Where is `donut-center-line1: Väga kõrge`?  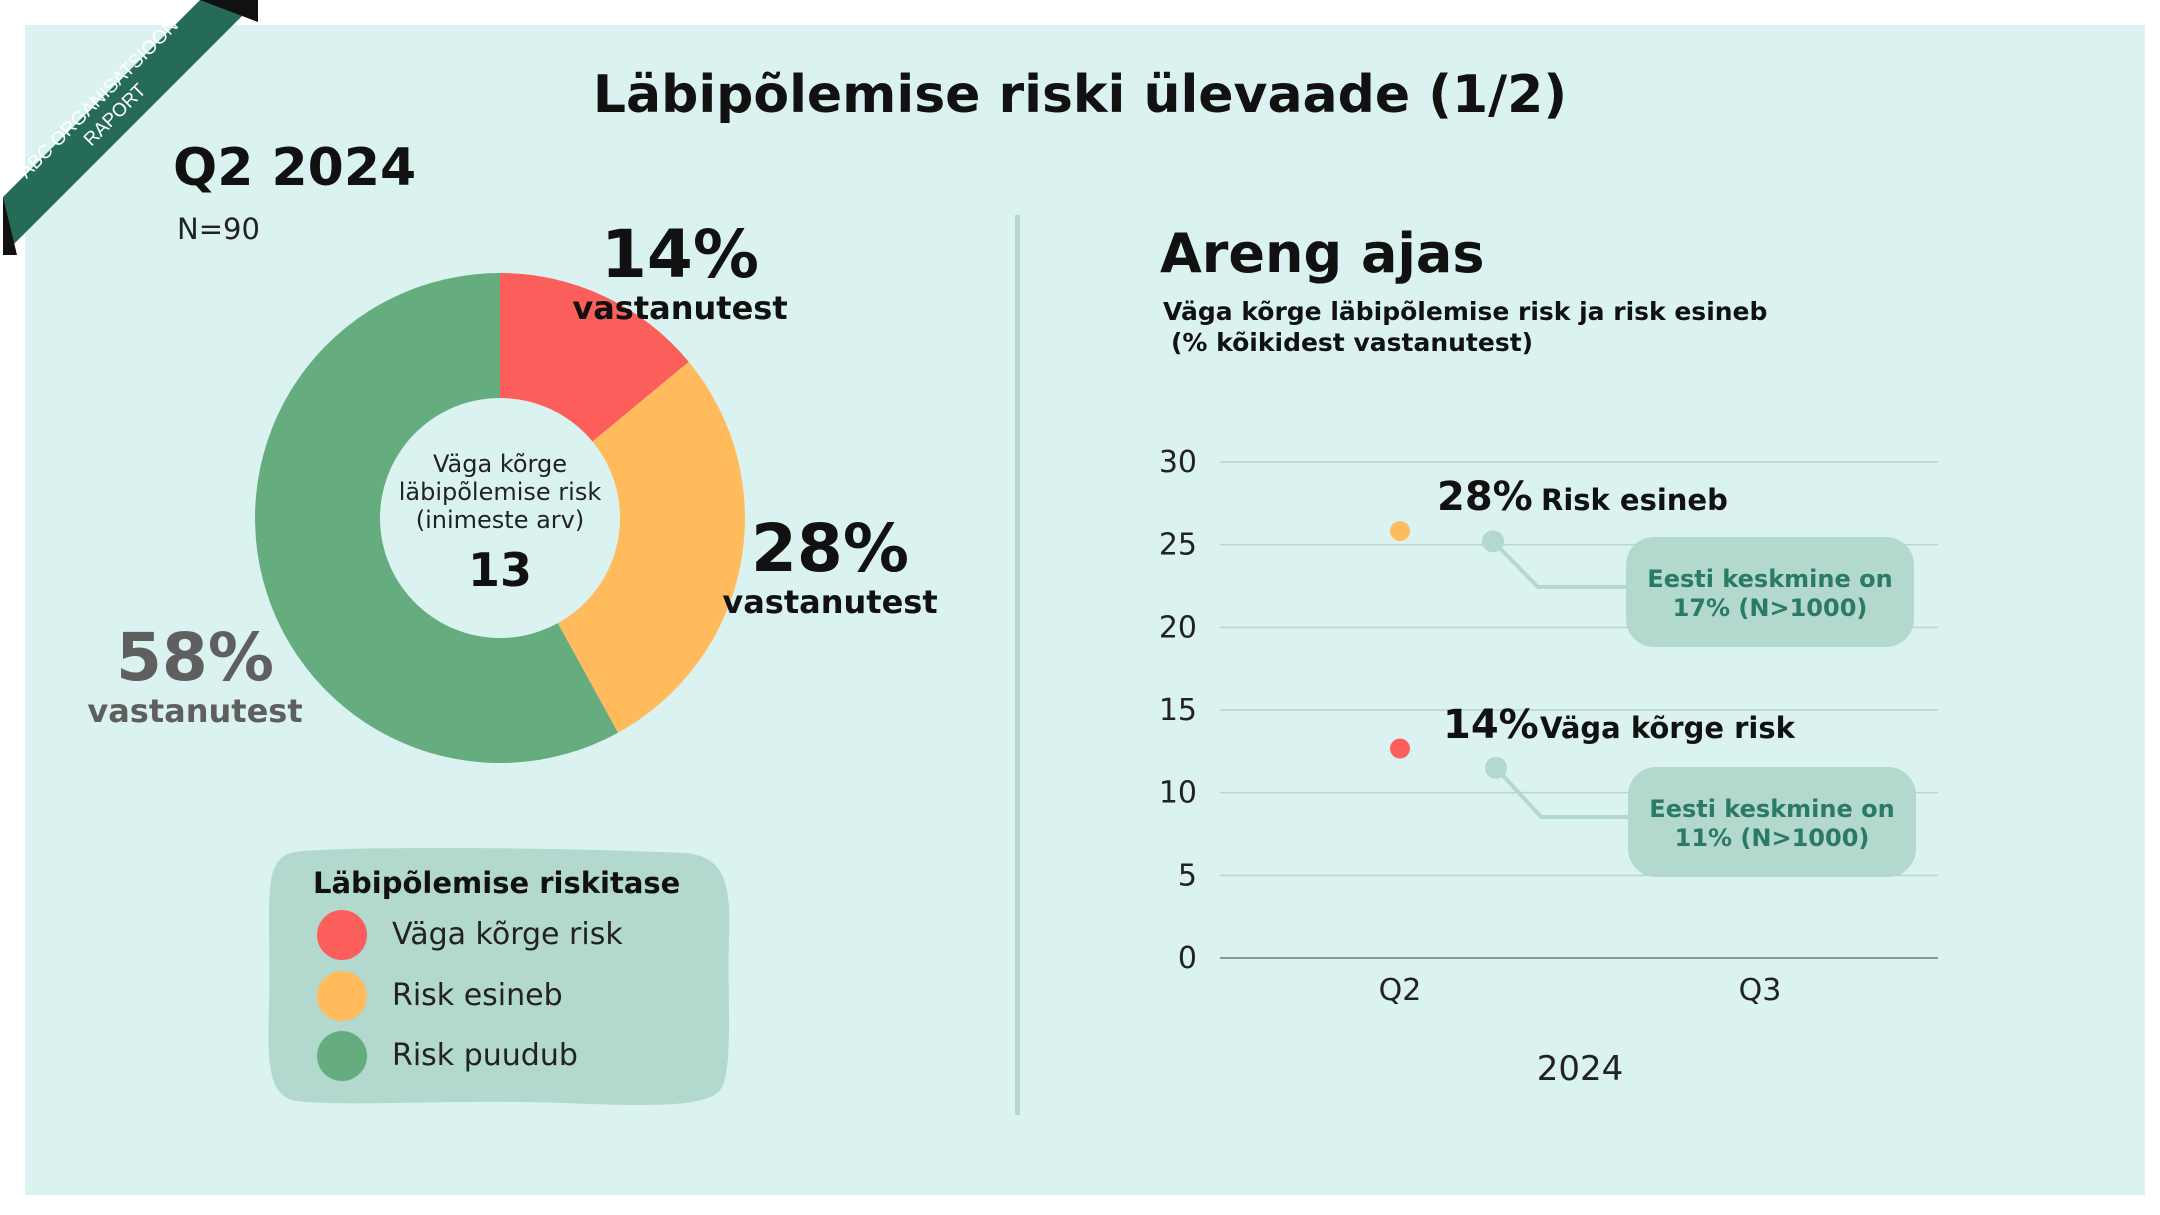 donut-center-line1: Väga kõrge is located at coordinates (500, 464).